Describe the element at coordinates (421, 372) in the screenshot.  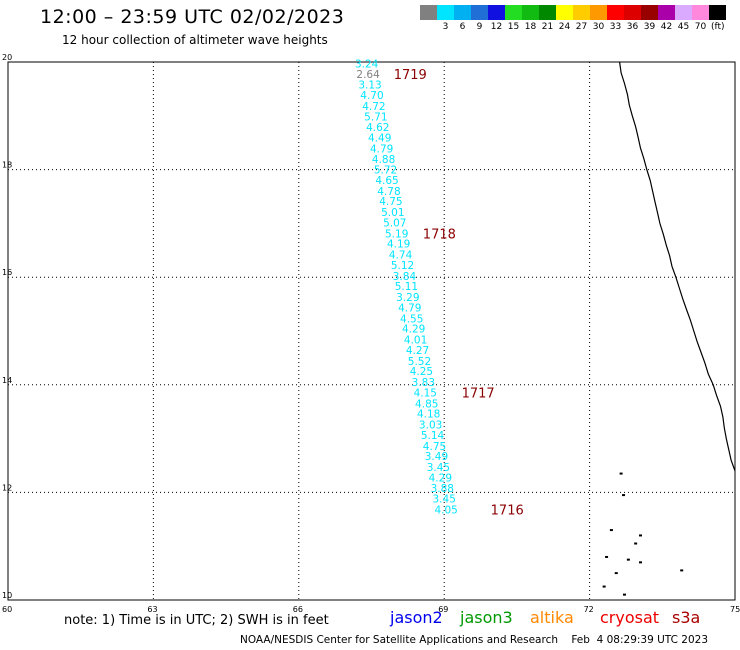
I see `wave-height-value: 4.25` at that location.